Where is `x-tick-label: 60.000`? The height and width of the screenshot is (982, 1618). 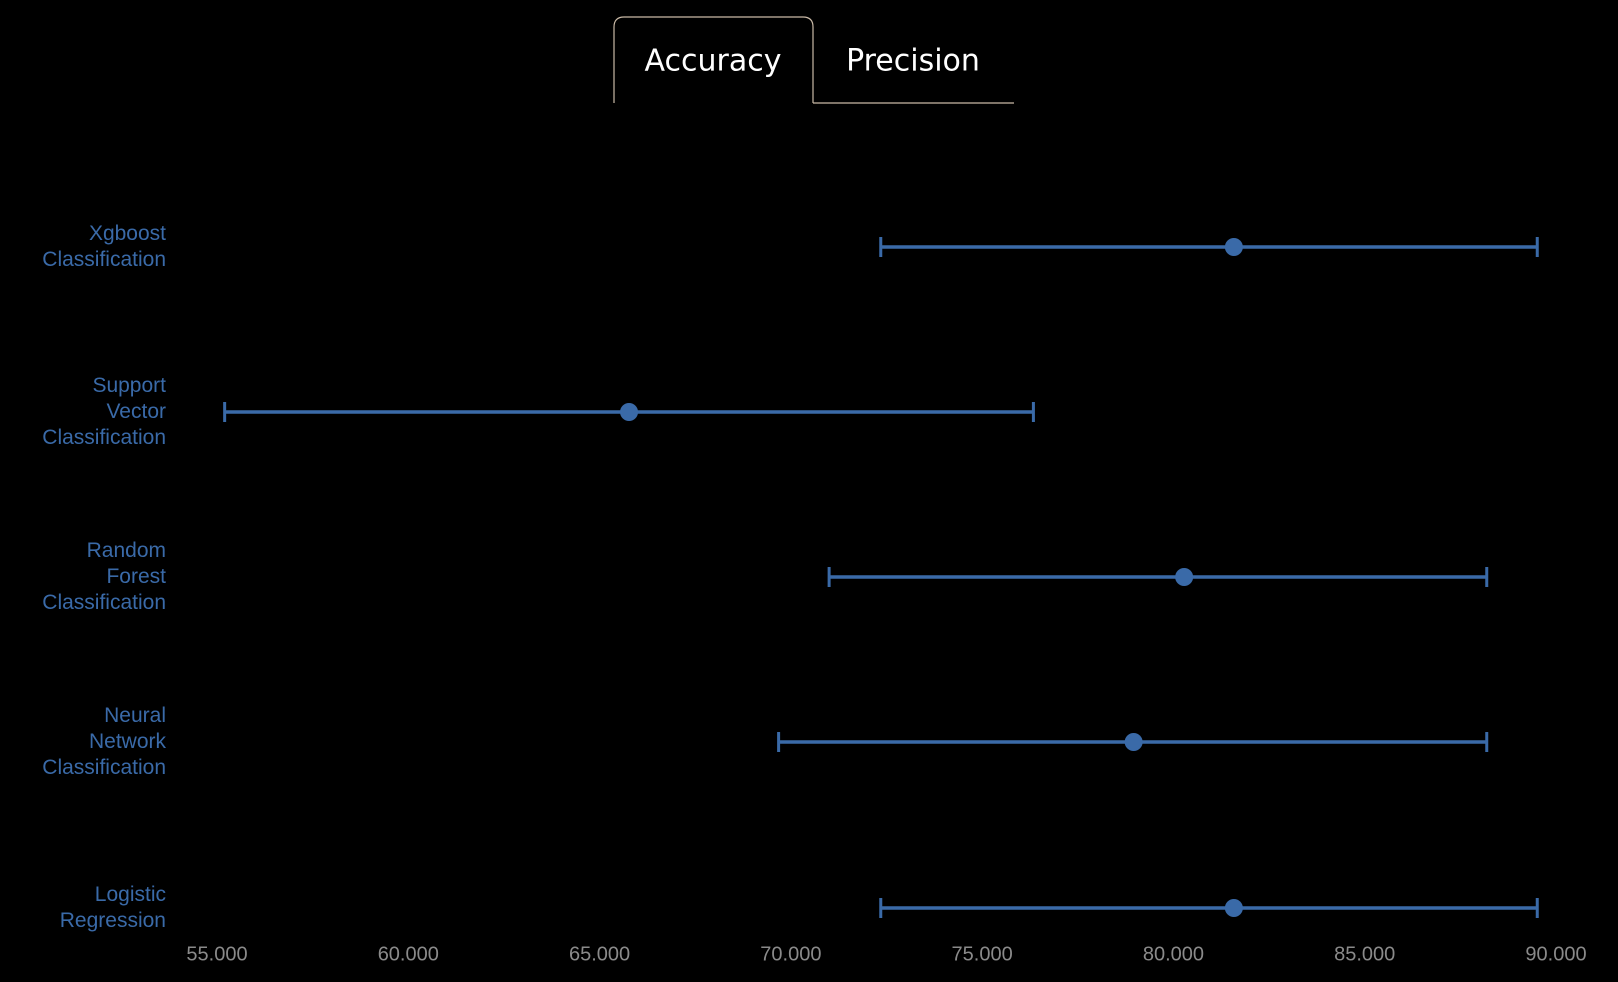
x-tick-label: 60.000 is located at coordinates (408, 954).